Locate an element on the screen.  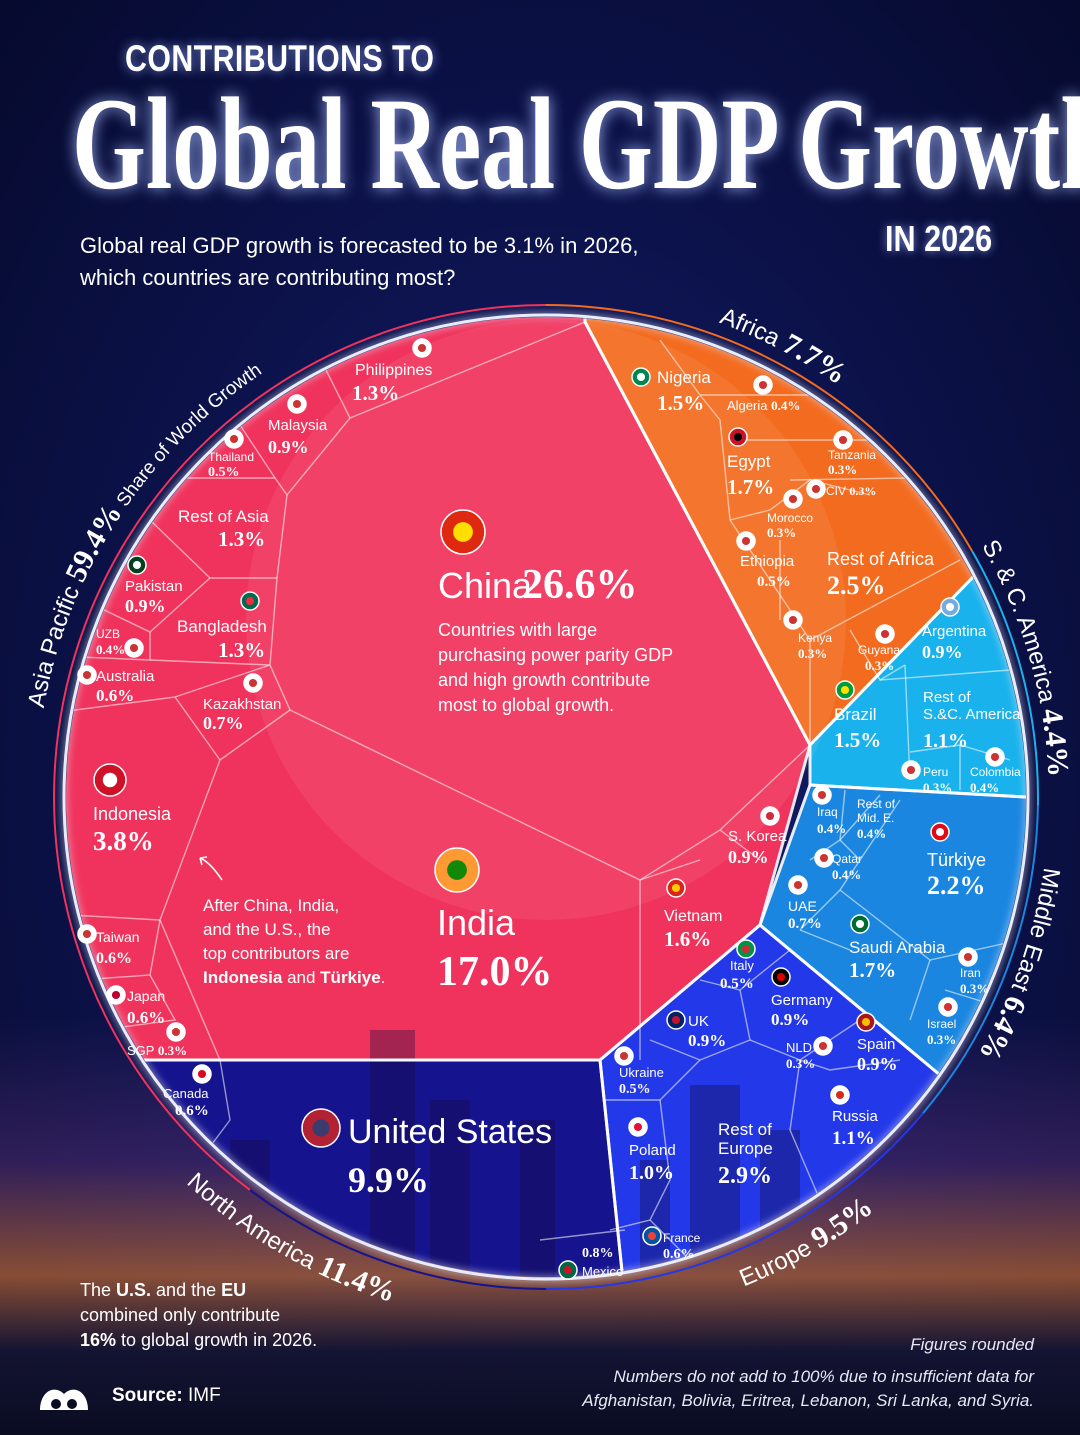
cell-label-india: India 17.0% is located at coordinates (493, 921).